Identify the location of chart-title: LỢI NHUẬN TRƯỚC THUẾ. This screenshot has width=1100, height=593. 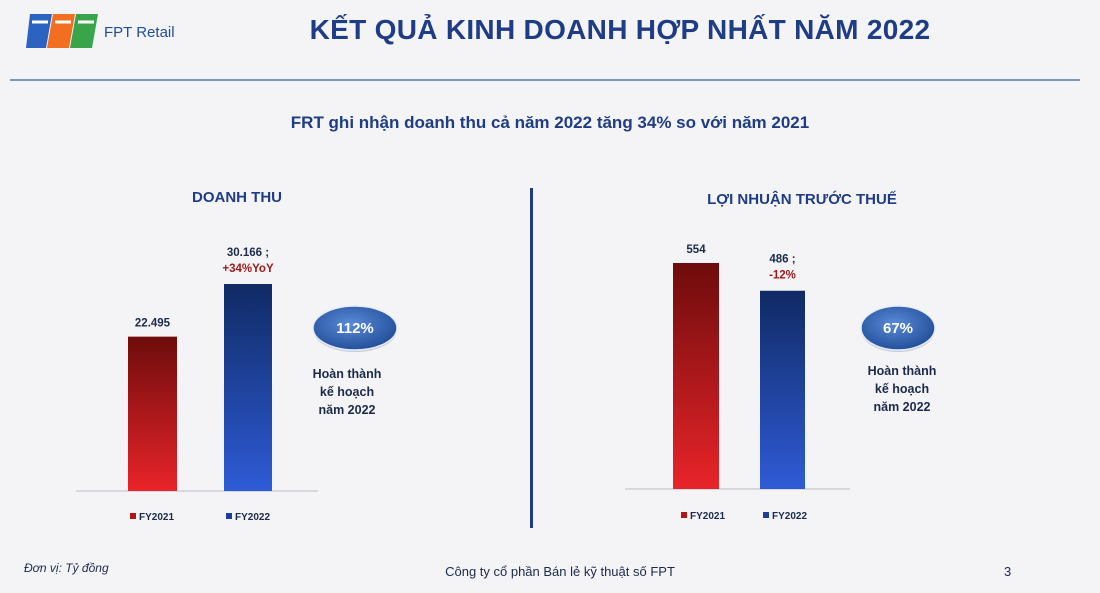
(802, 199).